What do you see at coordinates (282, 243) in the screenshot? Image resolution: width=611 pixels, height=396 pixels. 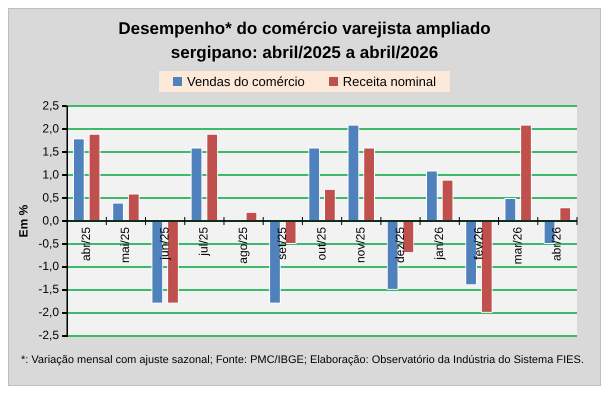 I see `x-tick-label: set/25` at bounding box center [282, 243].